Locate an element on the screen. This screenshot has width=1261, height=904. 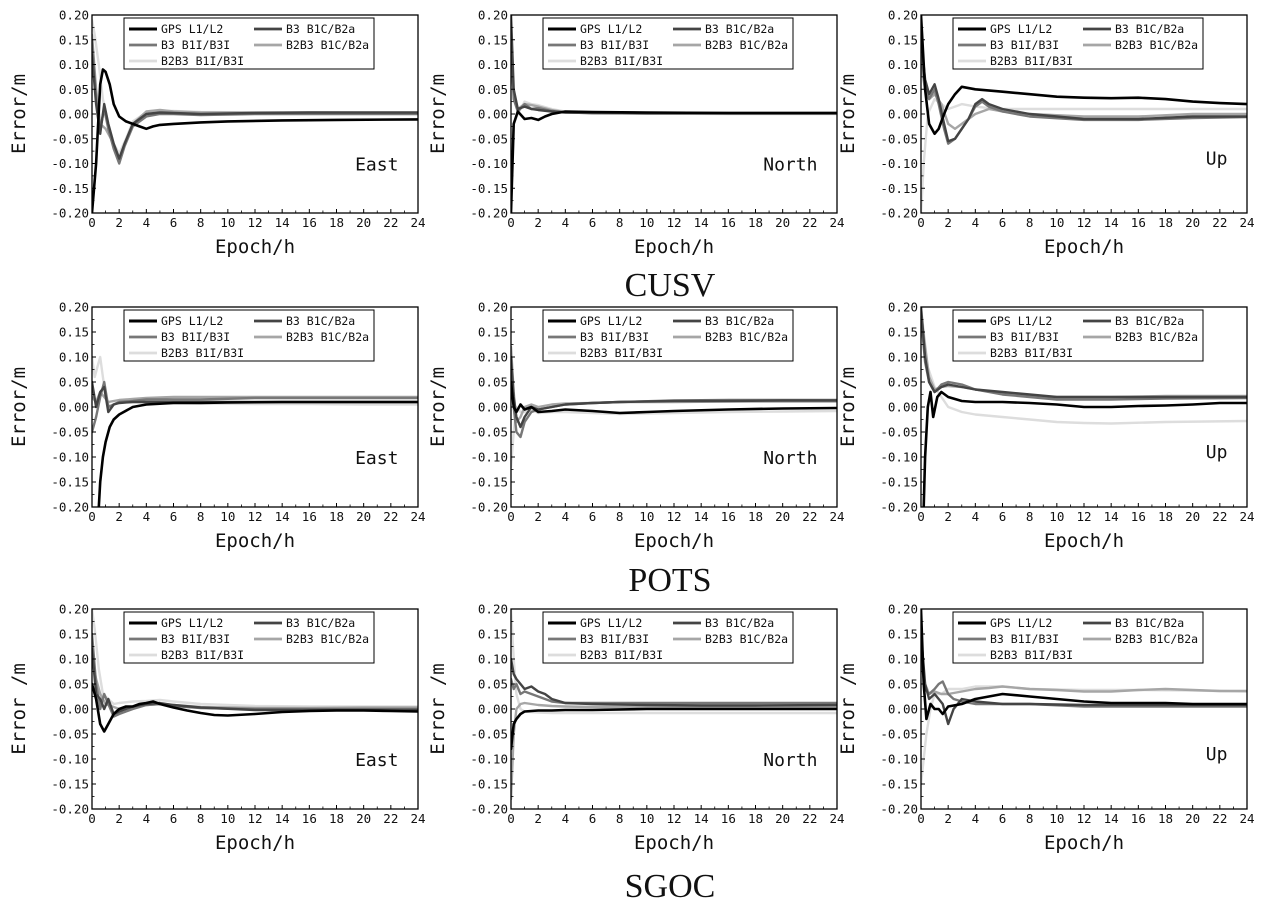
station-title-pots: POTS is located at coordinates (669, 580).